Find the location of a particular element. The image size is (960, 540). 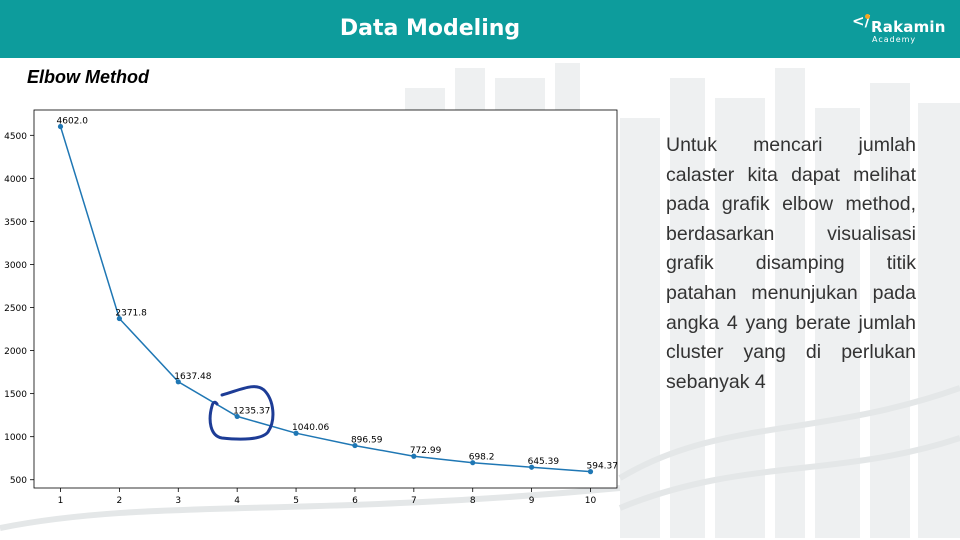

y-axis-ticks: 500 1000 1500 2000 2500 3000 3500 4000 4500 is located at coordinates (19, 309).